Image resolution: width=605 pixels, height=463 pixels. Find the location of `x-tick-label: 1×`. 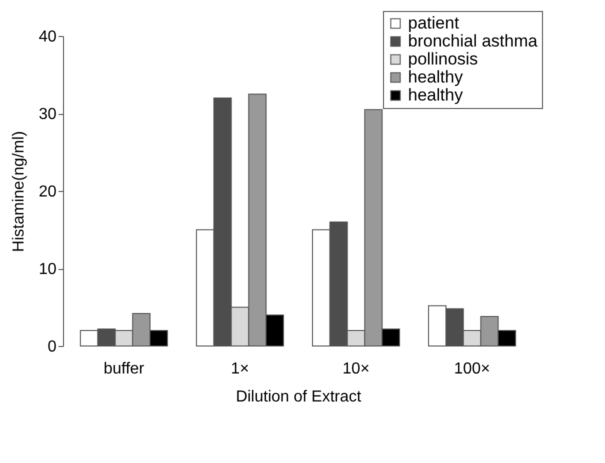

x-tick-label: 1× is located at coordinates (240, 369).